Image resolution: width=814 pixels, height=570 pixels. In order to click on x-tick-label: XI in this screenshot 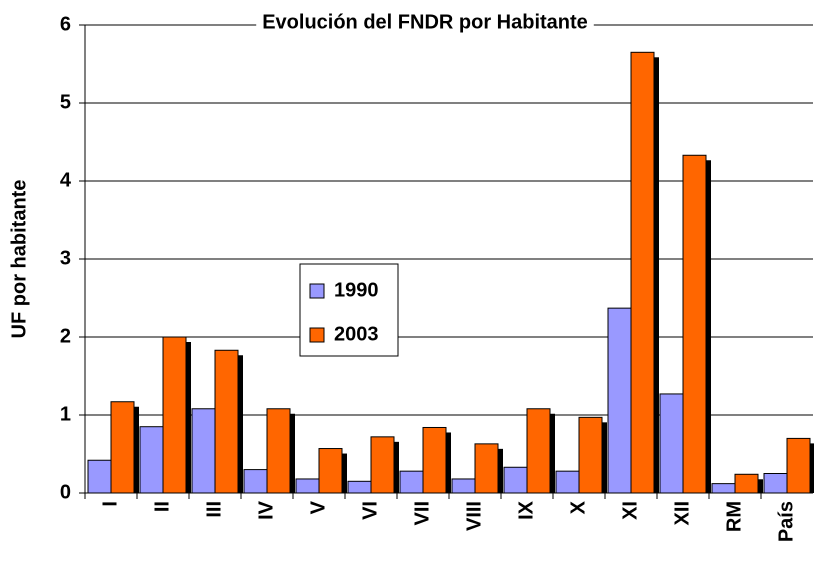, I will do `click(630, 510)`.